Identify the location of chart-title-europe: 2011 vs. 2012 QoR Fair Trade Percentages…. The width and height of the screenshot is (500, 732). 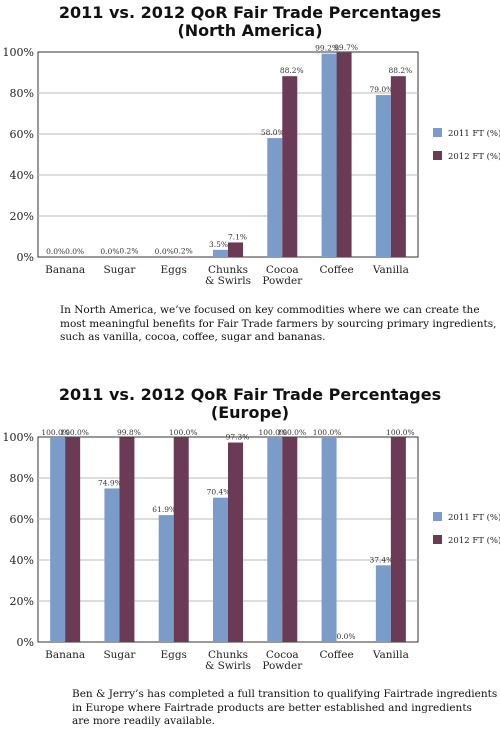
(250, 404).